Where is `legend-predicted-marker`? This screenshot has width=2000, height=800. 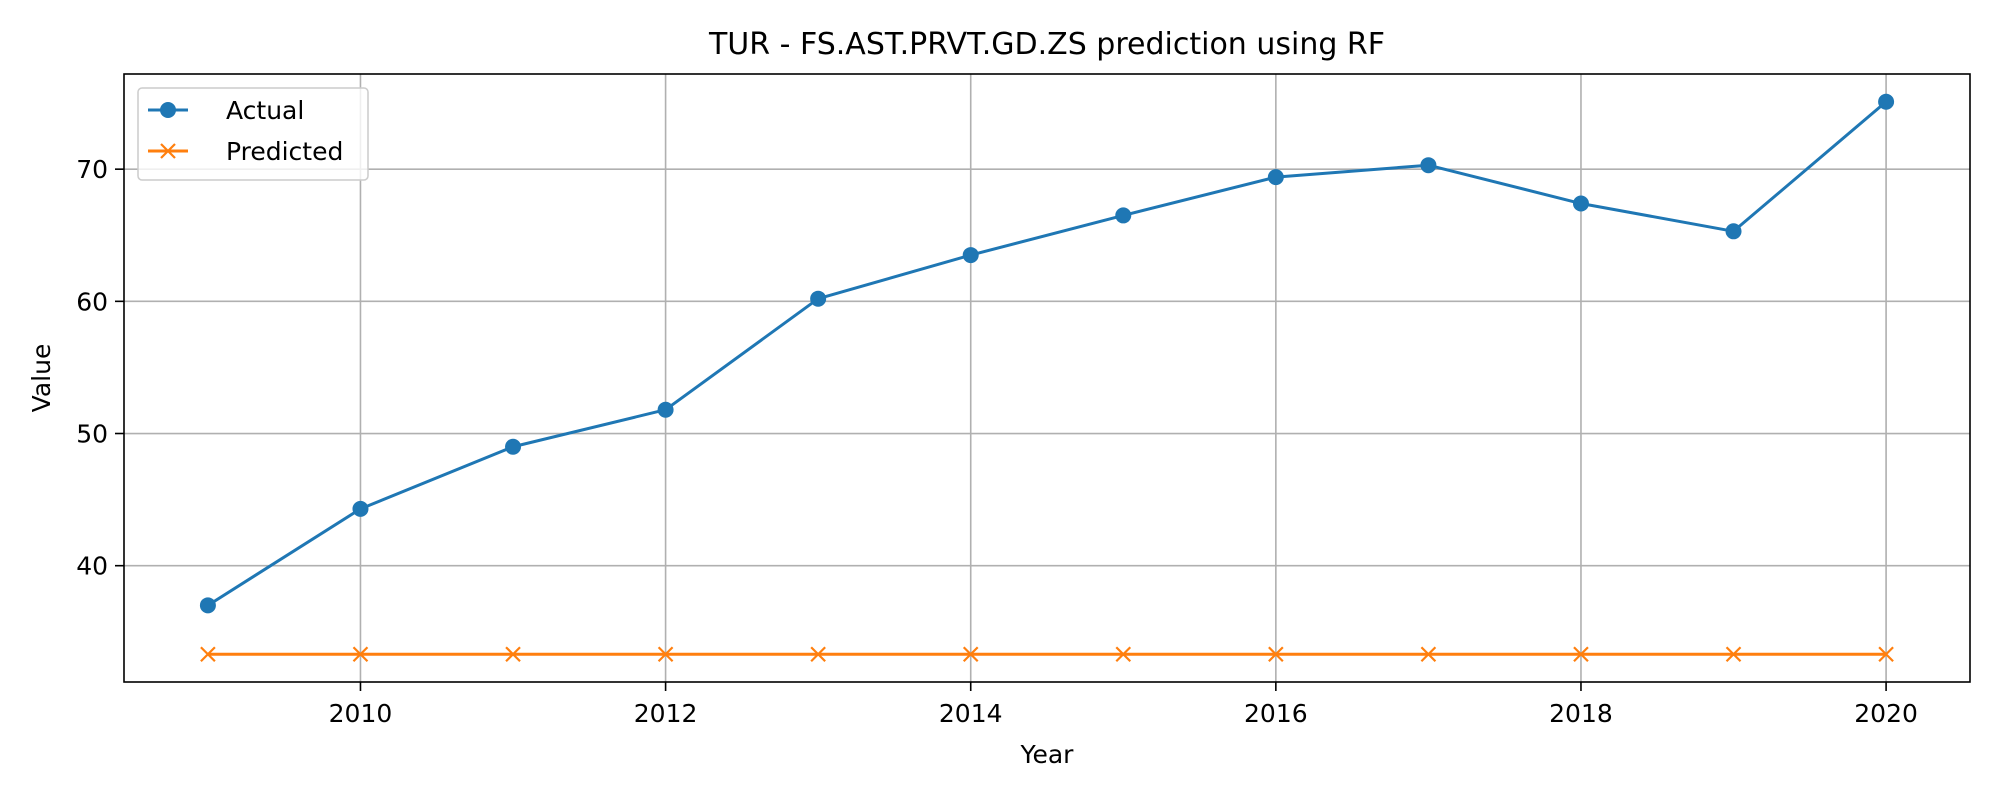
legend-predicted-marker is located at coordinates (168, 151).